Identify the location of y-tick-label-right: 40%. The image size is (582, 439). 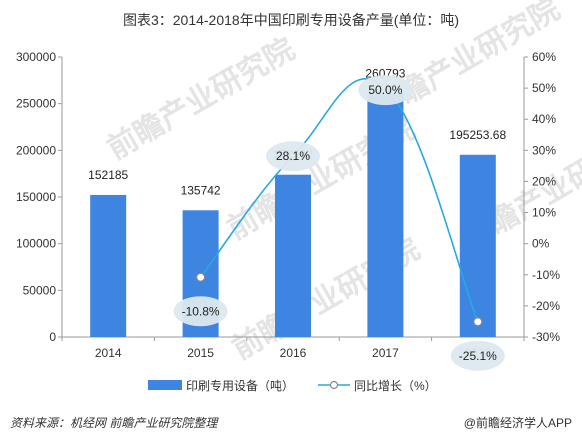
(544, 119).